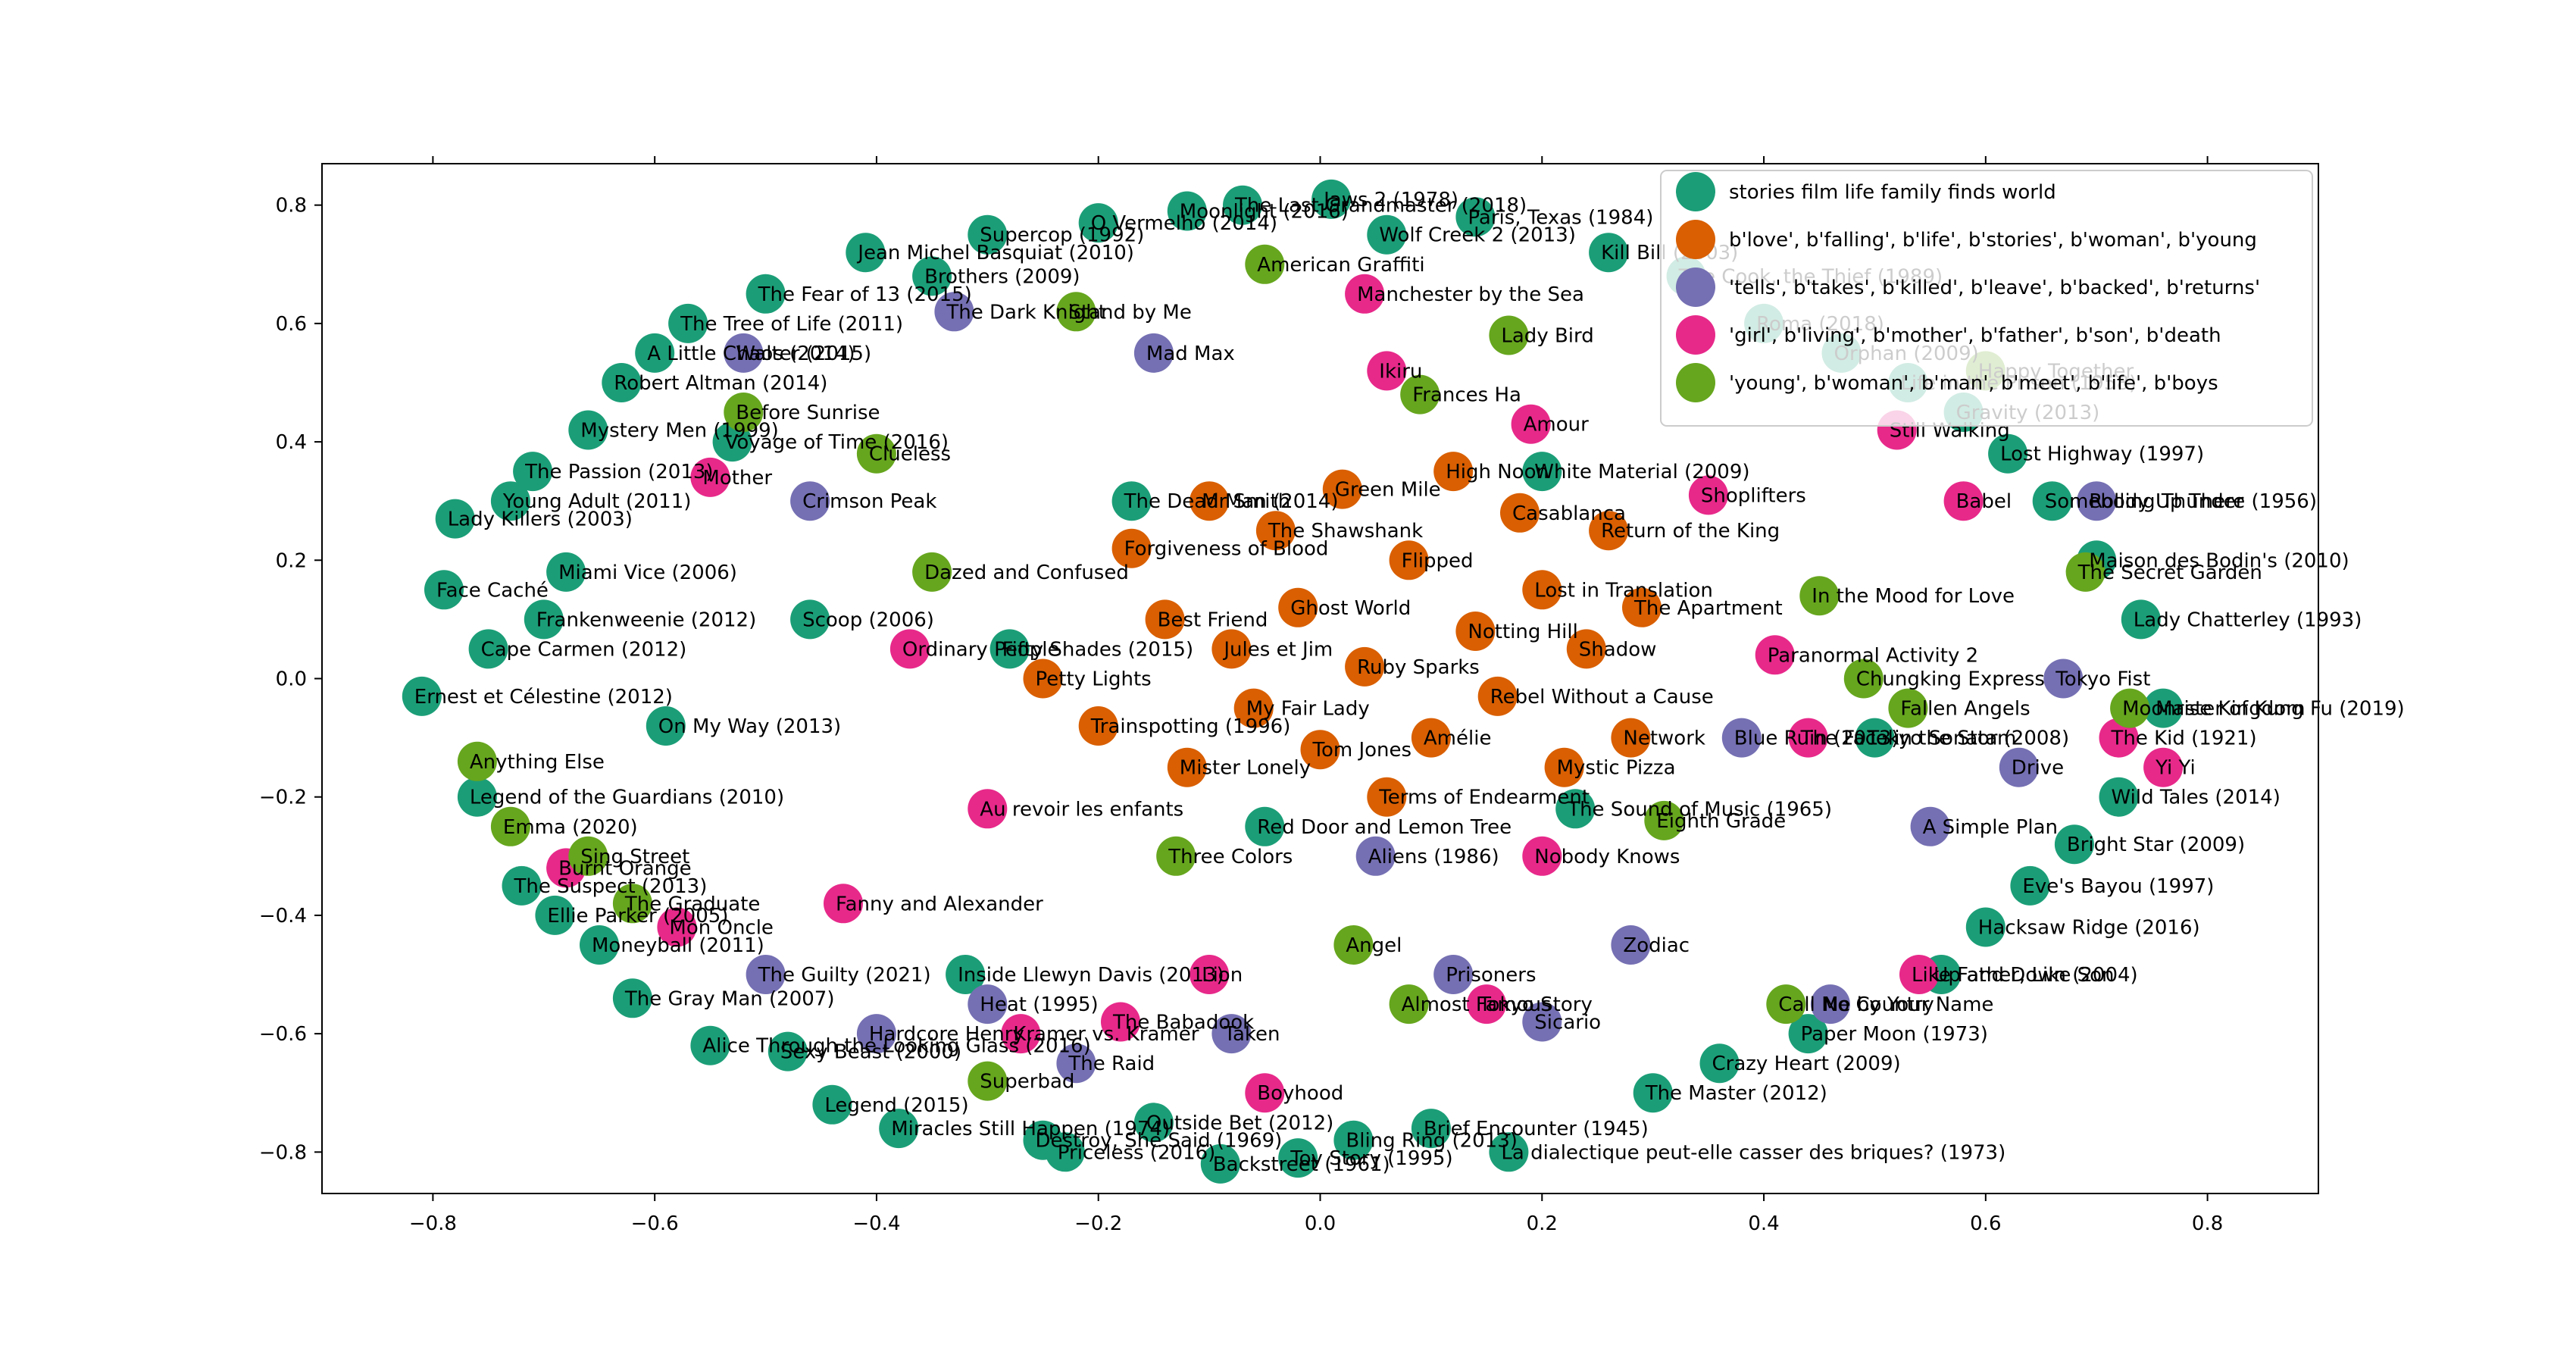 This screenshot has width=2576, height=1364. I want to click on point-label: Amour, so click(1556, 425).